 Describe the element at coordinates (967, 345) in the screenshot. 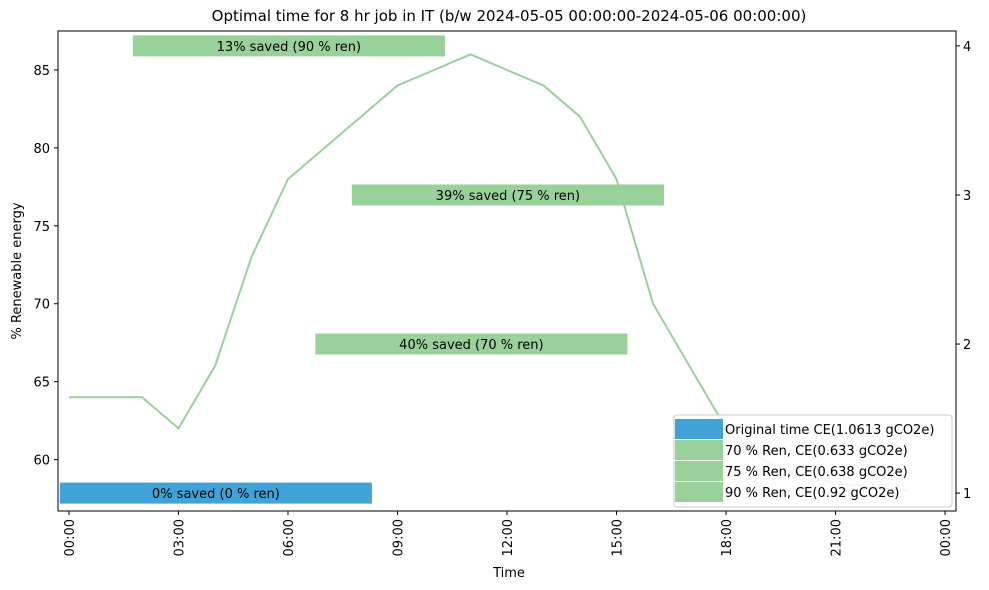

I see `y2-tick-label: 2` at that location.